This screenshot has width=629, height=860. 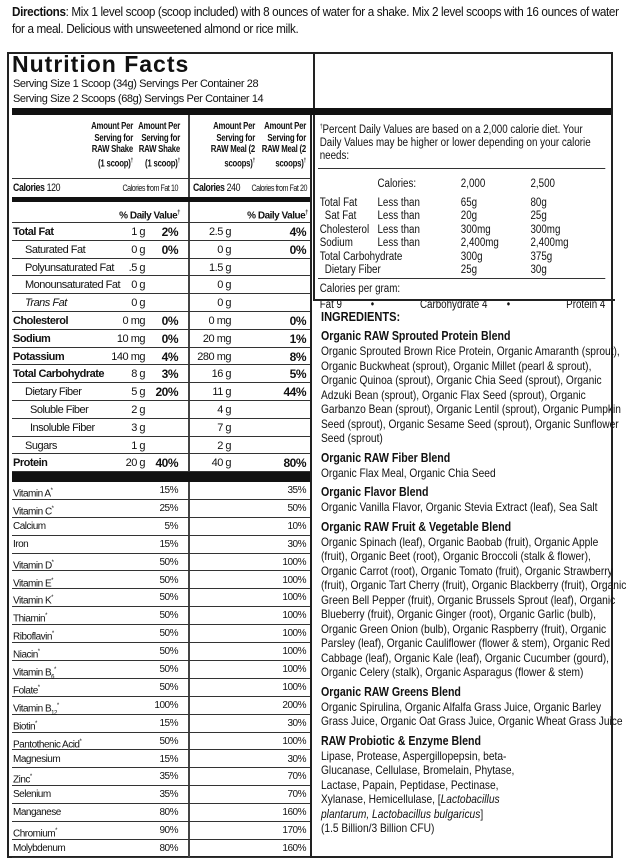 What do you see at coordinates (296, 777) in the screenshot?
I see `meal-daily-value: 70%` at bounding box center [296, 777].